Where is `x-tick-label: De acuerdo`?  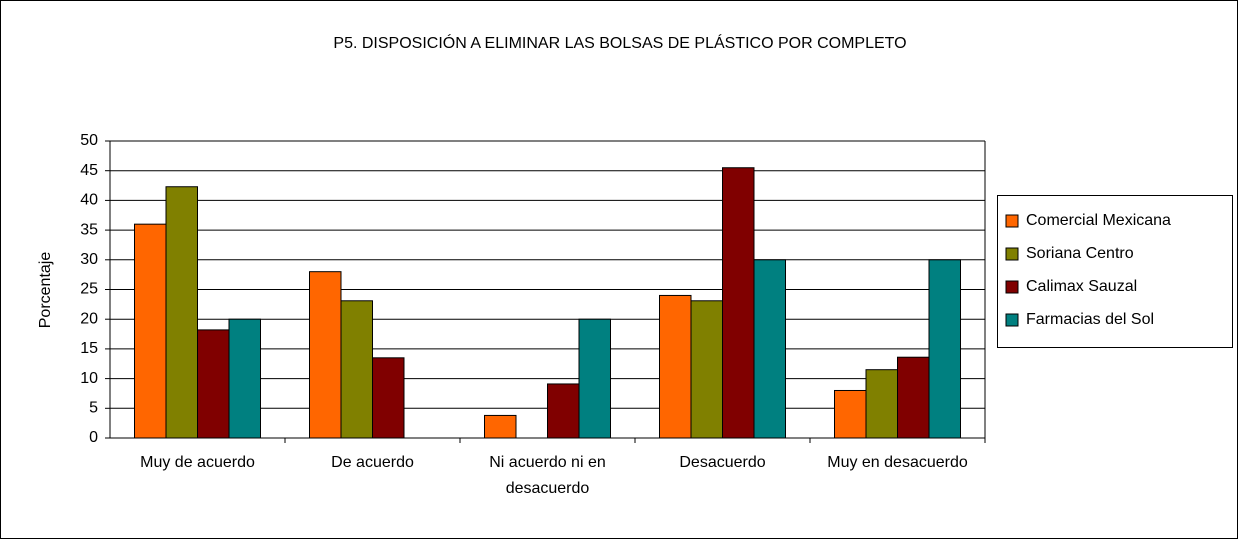 x-tick-label: De acuerdo is located at coordinates (372, 462).